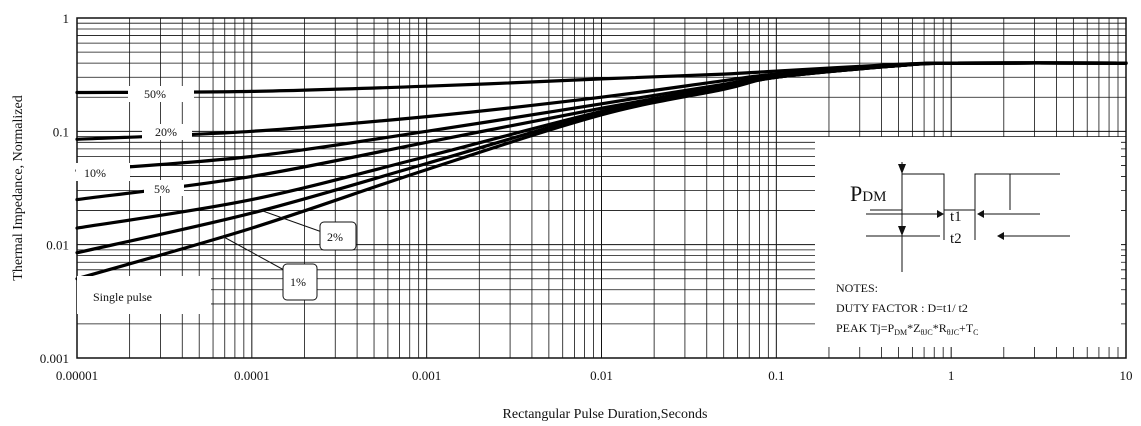 This screenshot has height=426, width=1141. I want to click on x-tick-label: 0.00001, so click(77, 375).